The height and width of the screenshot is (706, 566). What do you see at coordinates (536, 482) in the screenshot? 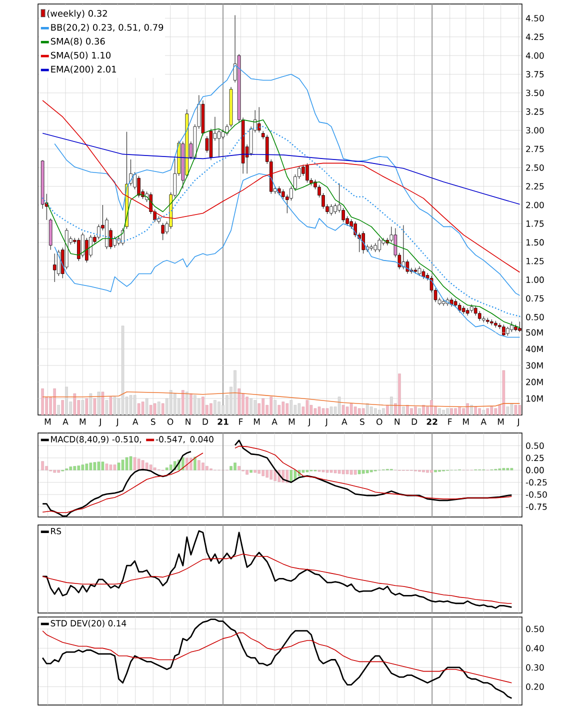
I see `y-tick-label: -0.25` at bounding box center [536, 482].